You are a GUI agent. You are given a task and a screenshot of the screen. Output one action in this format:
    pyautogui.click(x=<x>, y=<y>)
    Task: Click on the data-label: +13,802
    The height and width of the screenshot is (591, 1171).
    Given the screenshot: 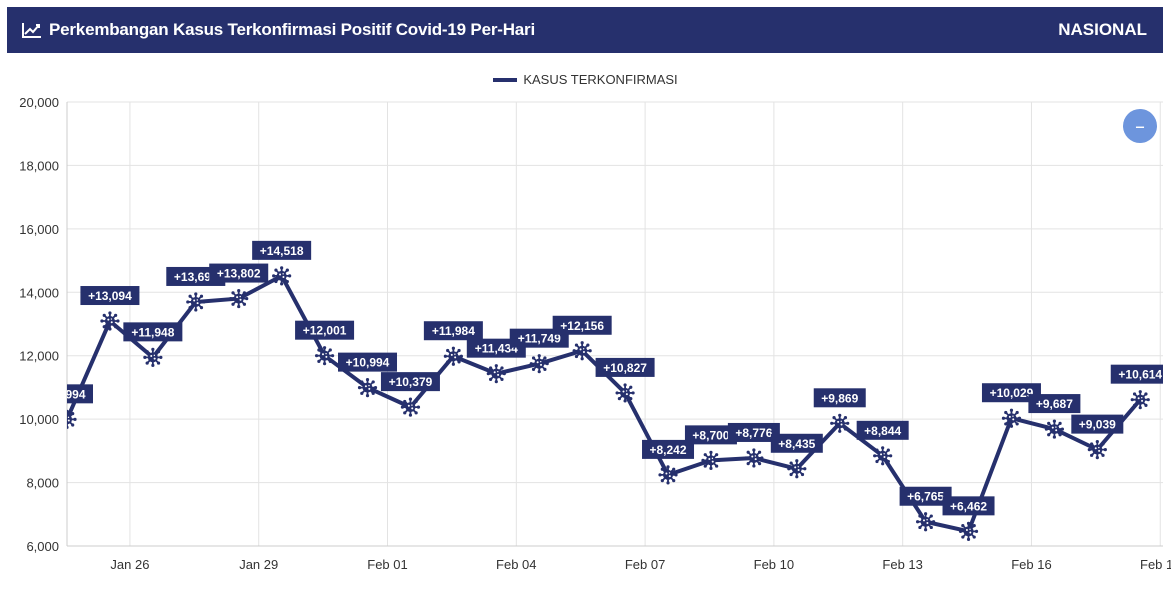 What is the action you would take?
    pyautogui.click(x=239, y=273)
    